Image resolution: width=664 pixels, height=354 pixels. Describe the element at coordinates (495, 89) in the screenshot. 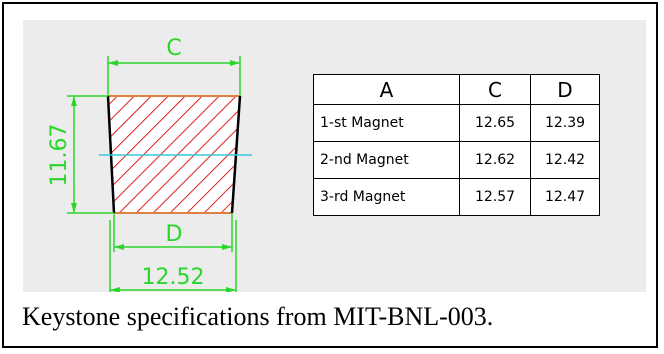

I see `header-c: C` at that location.